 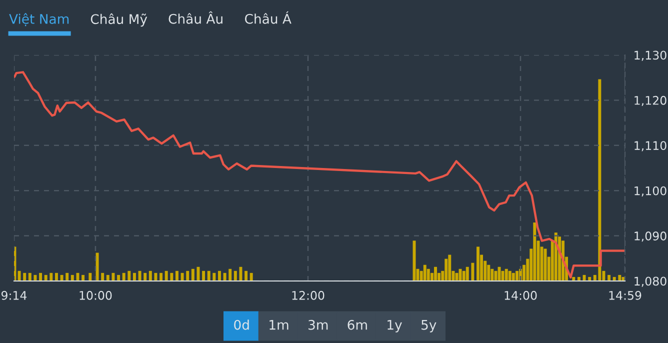 What do you see at coordinates (650, 237) in the screenshot?
I see `y-tick-label: 1,090` at bounding box center [650, 237].